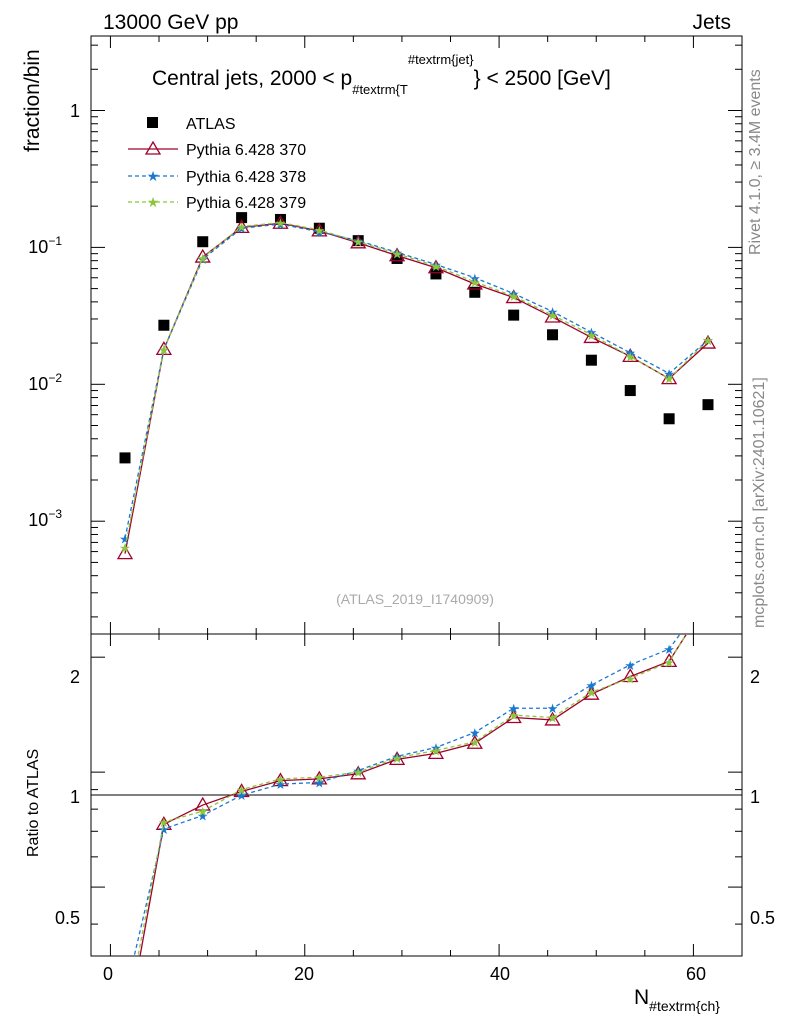 The width and height of the screenshot is (786, 1024). I want to click on x-axis-label: N#textrm{ch}, so click(677, 1000).